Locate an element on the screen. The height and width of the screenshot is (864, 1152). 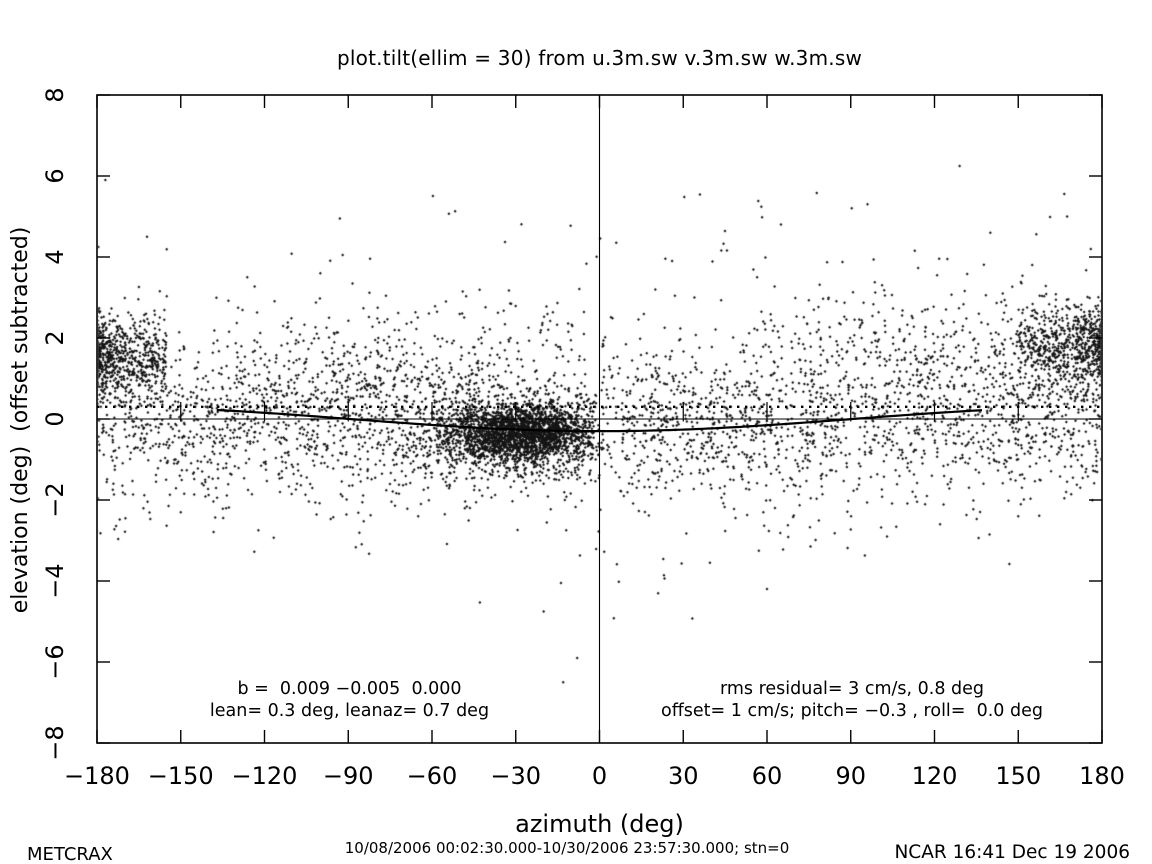
x-tick-label: 180 is located at coordinates (1102, 776).